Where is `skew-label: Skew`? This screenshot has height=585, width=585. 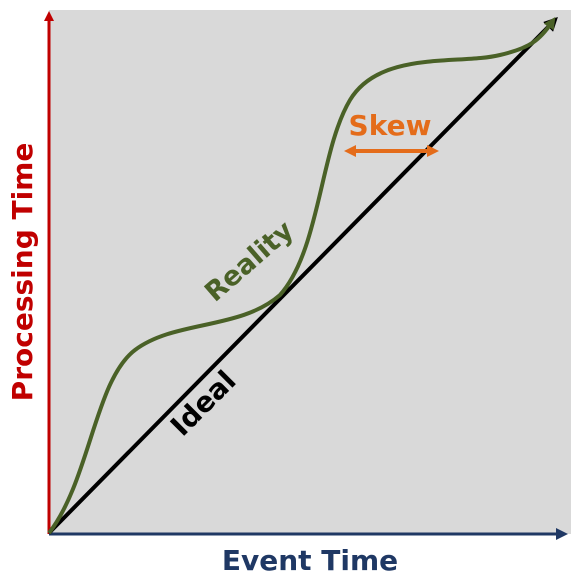
skew-label: Skew is located at coordinates (390, 125).